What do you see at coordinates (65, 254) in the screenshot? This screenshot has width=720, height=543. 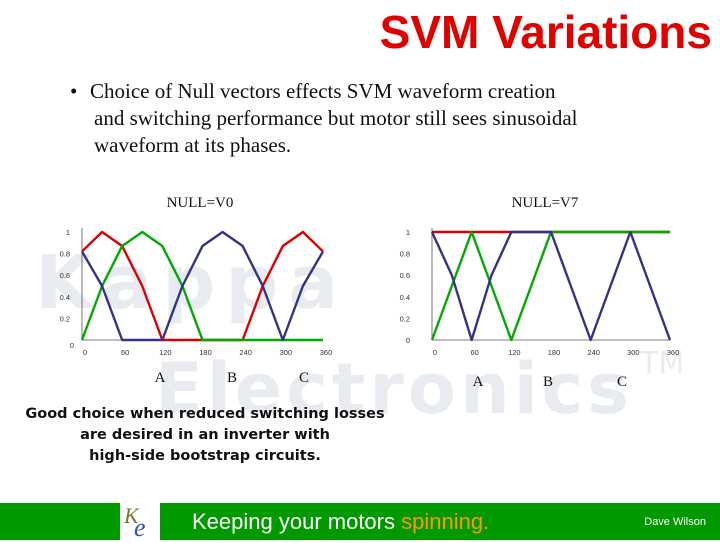 I see `chart-1-y-tick-label: 0.8` at bounding box center [65, 254].